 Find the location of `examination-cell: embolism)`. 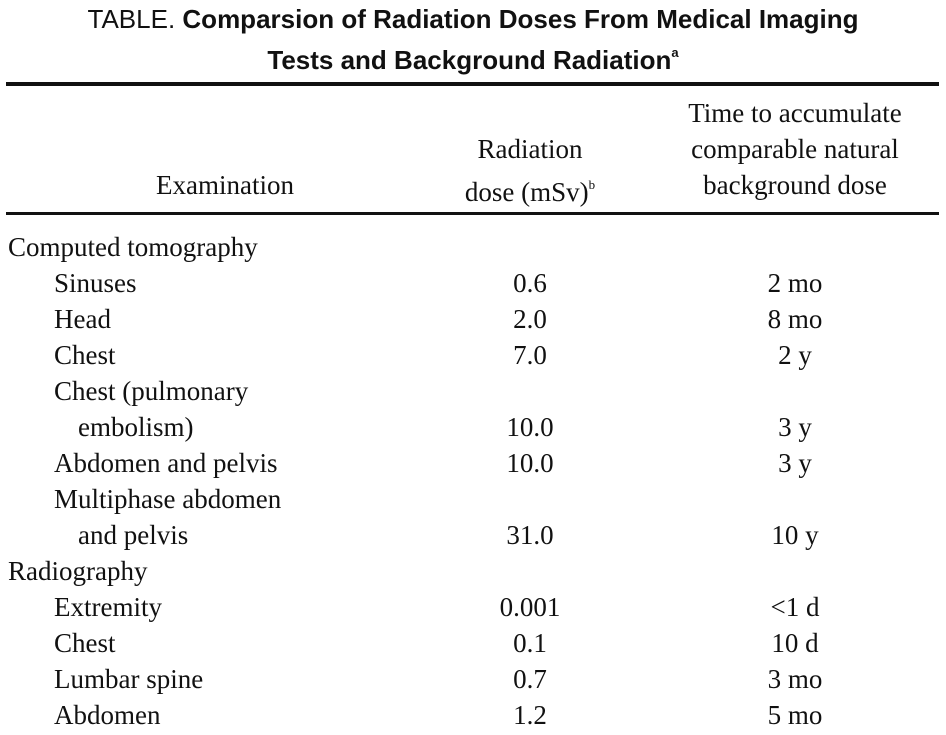

examination-cell: embolism) is located at coordinates (136, 427).